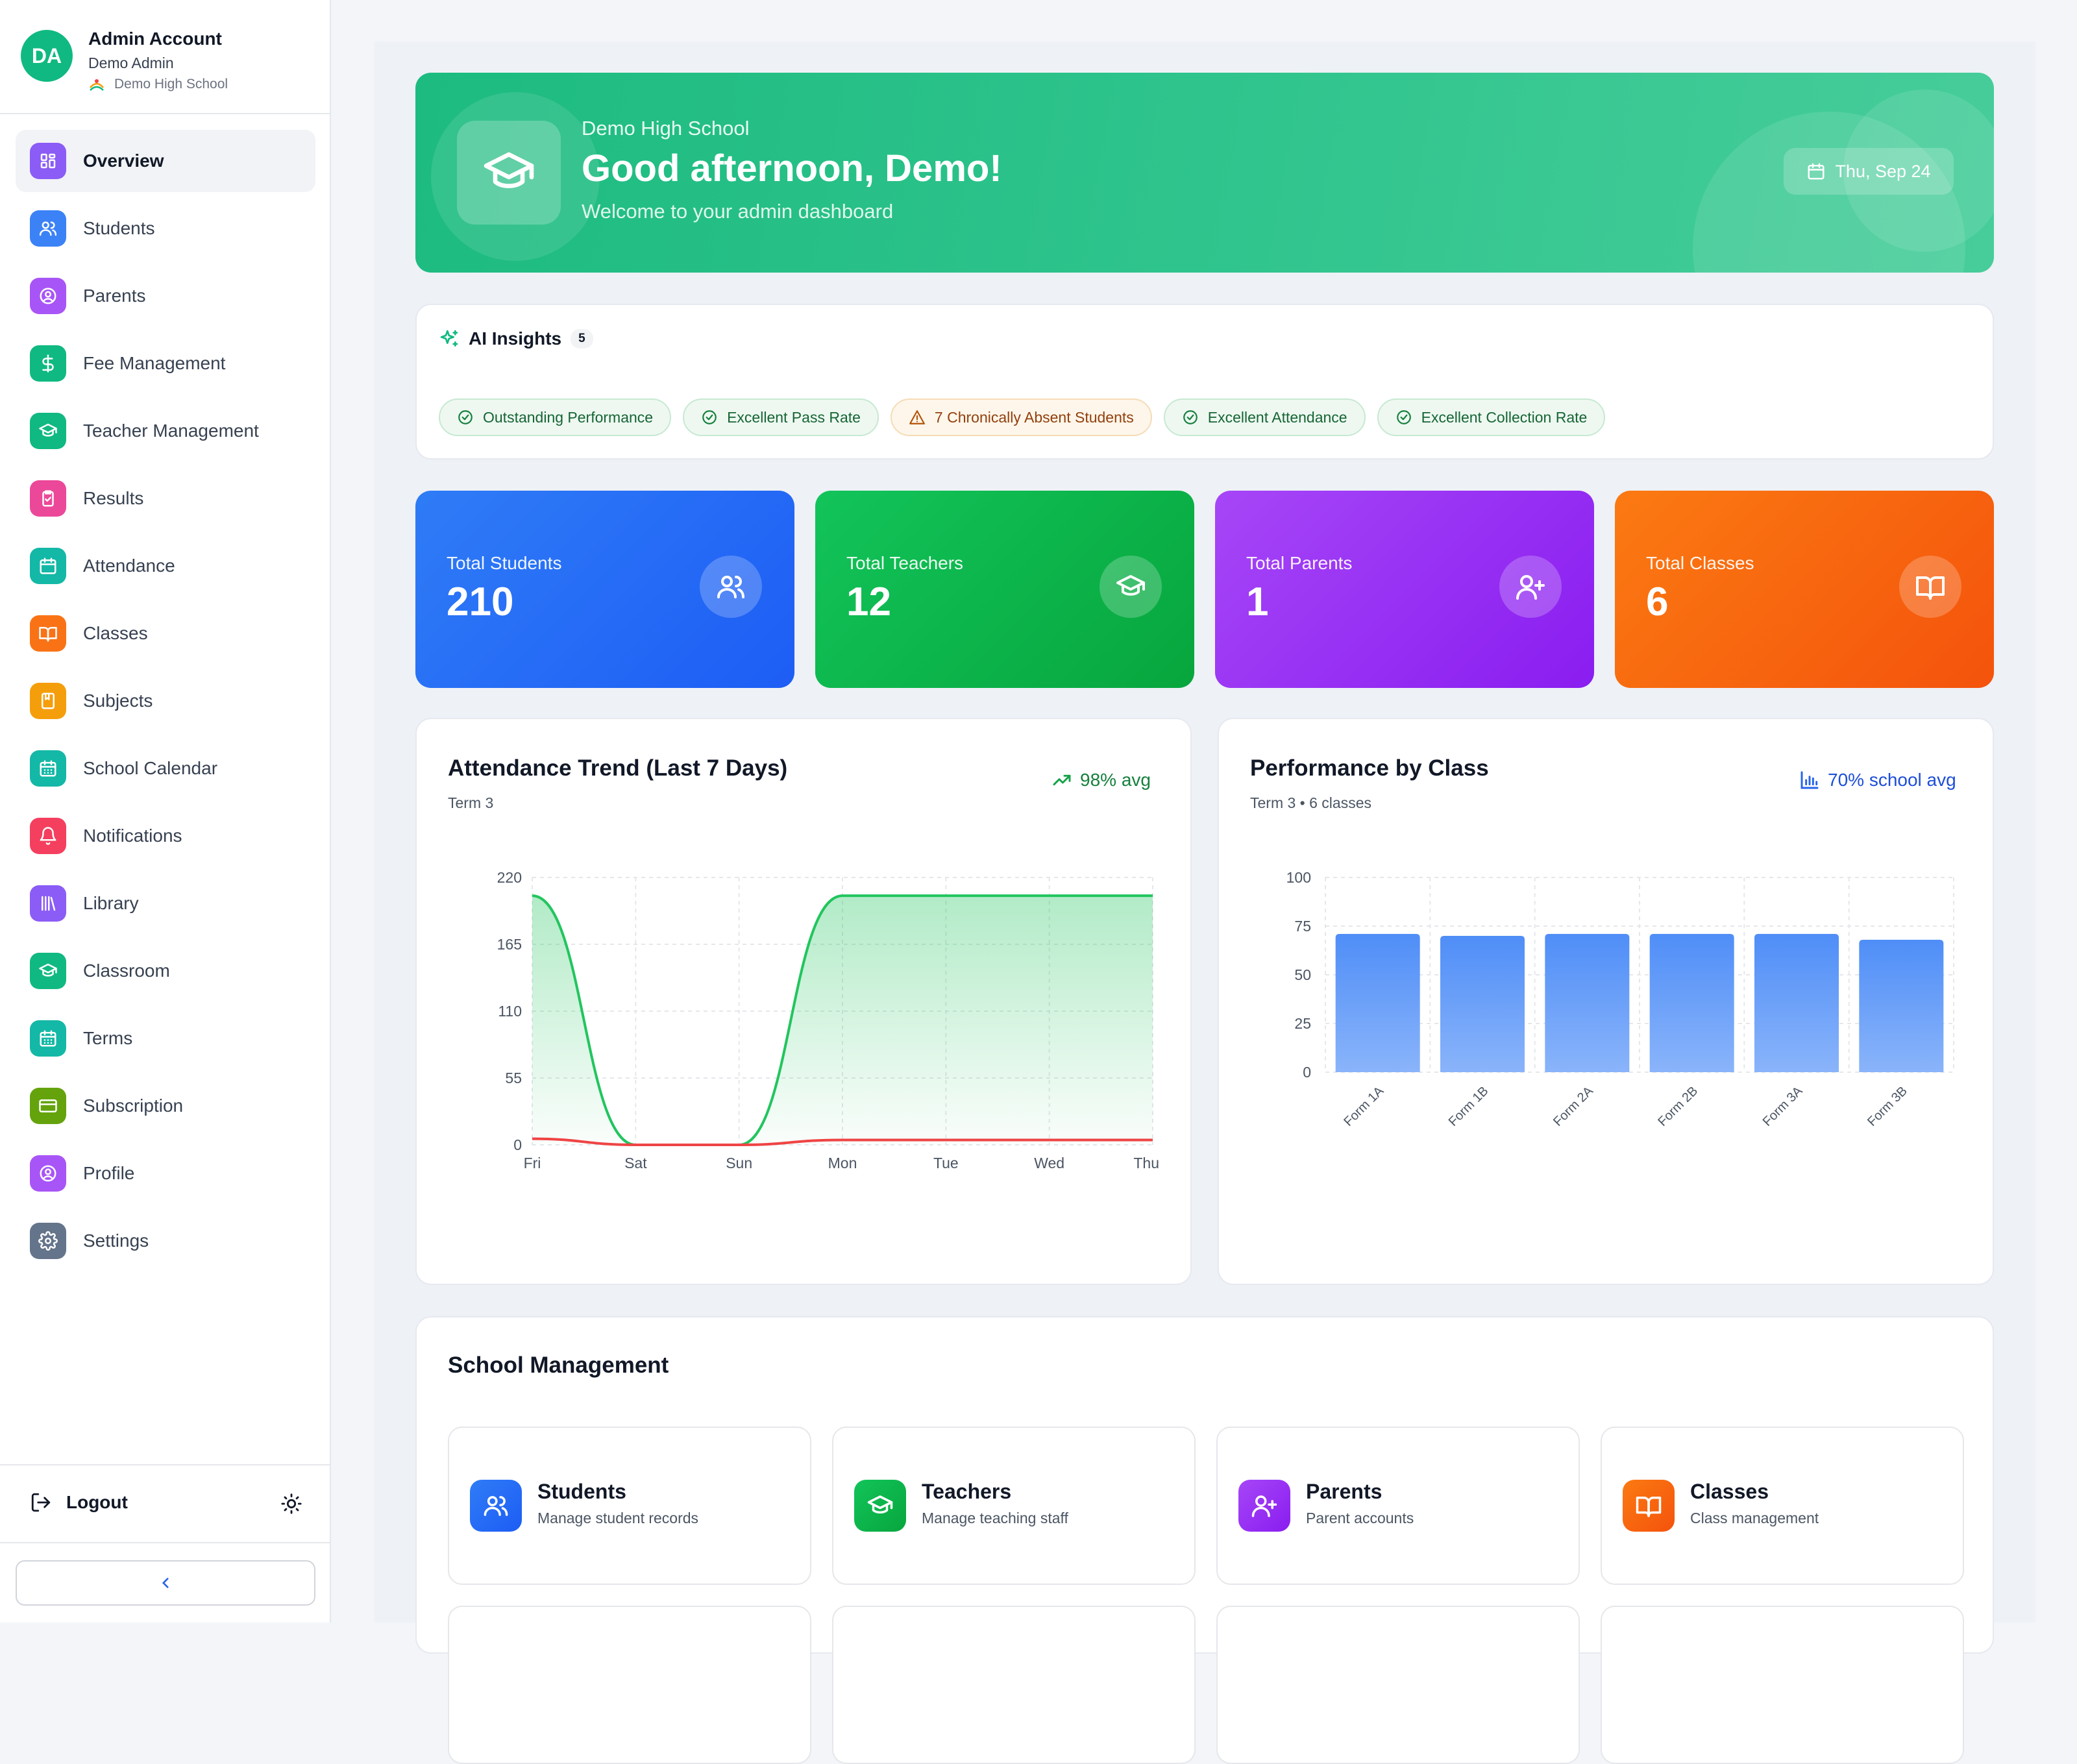 The width and height of the screenshot is (2077, 1764). I want to click on insight-chip: Outstanding Performance, so click(555, 417).